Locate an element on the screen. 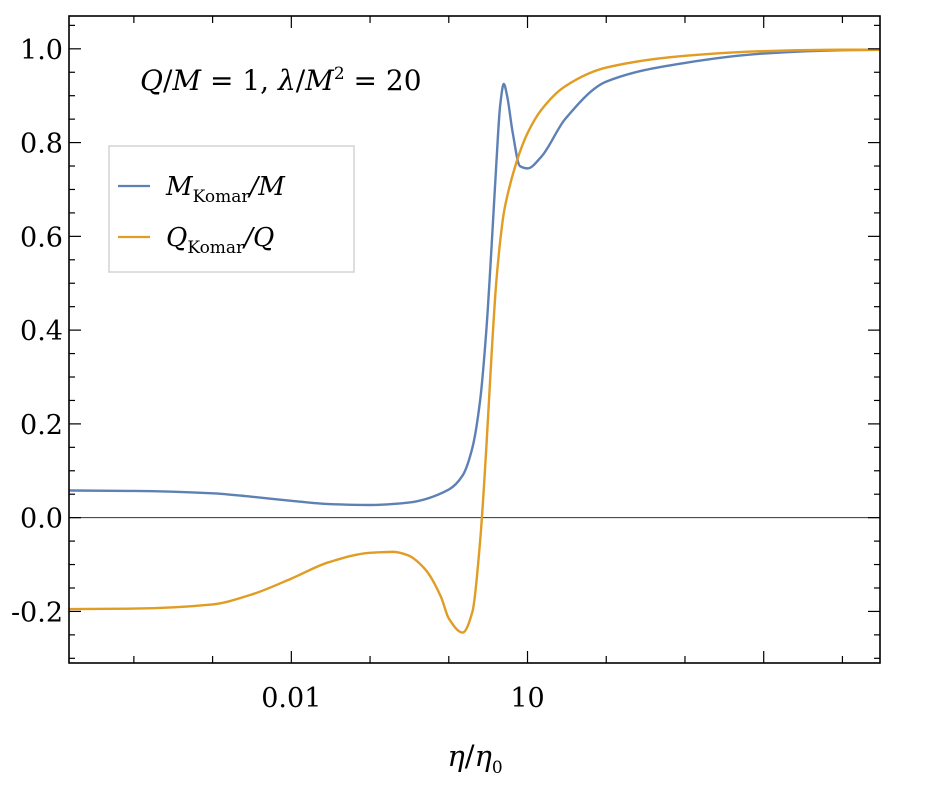 The image size is (926, 789). y-tick-label: 0.2 is located at coordinates (41, 425).